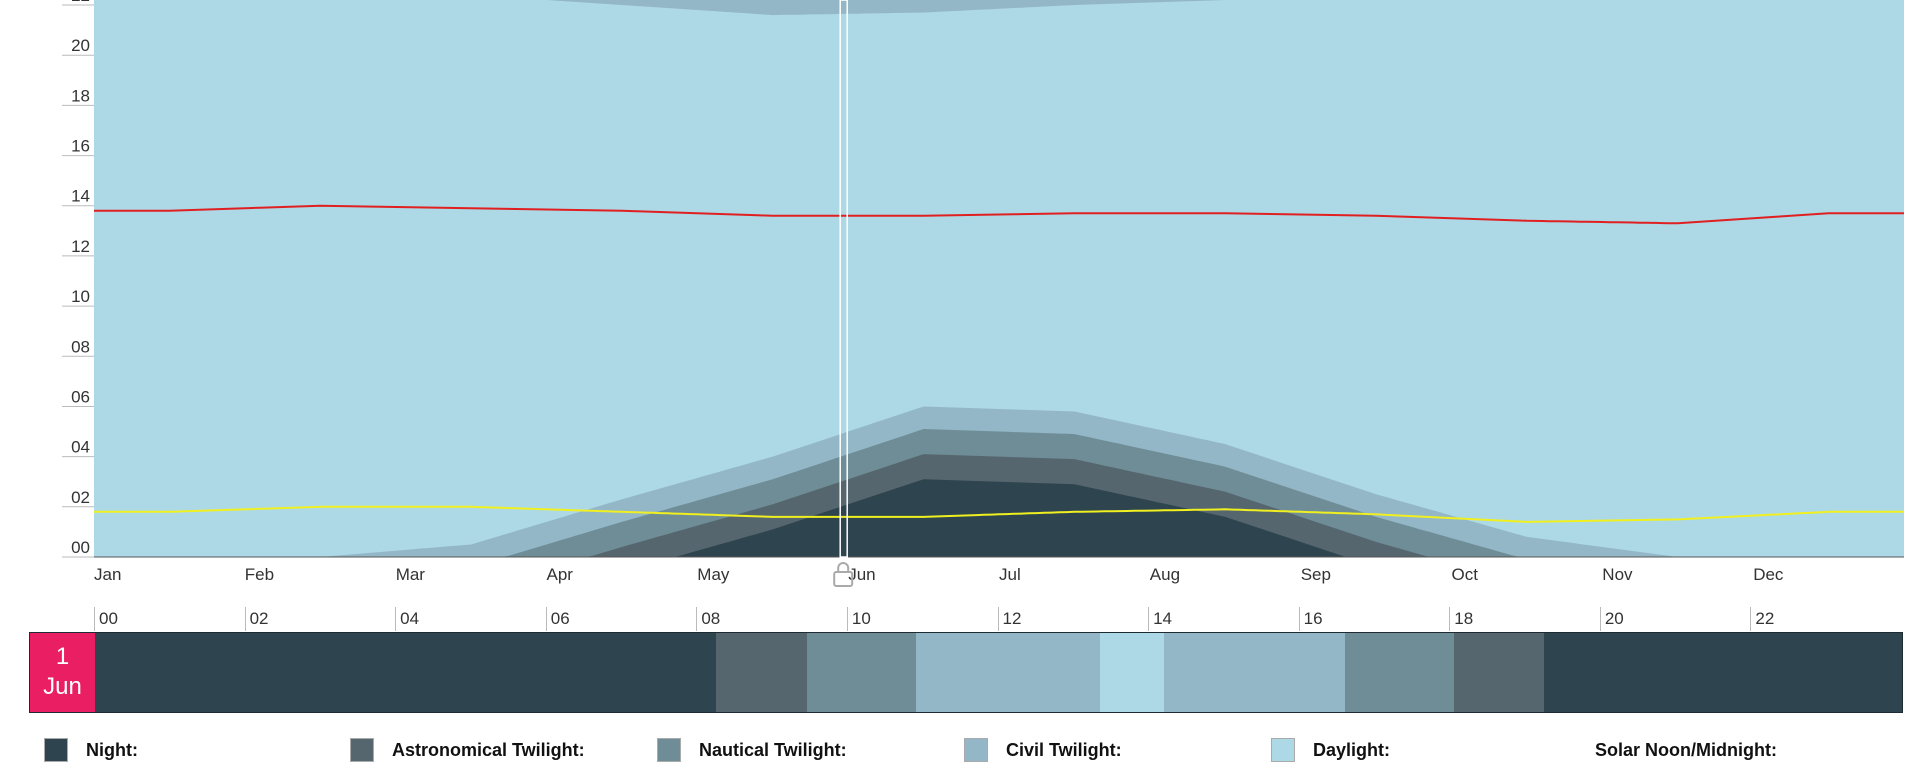 Image resolution: width=1920 pixels, height=768 pixels. I want to click on y-tick-label: 16, so click(80, 146).